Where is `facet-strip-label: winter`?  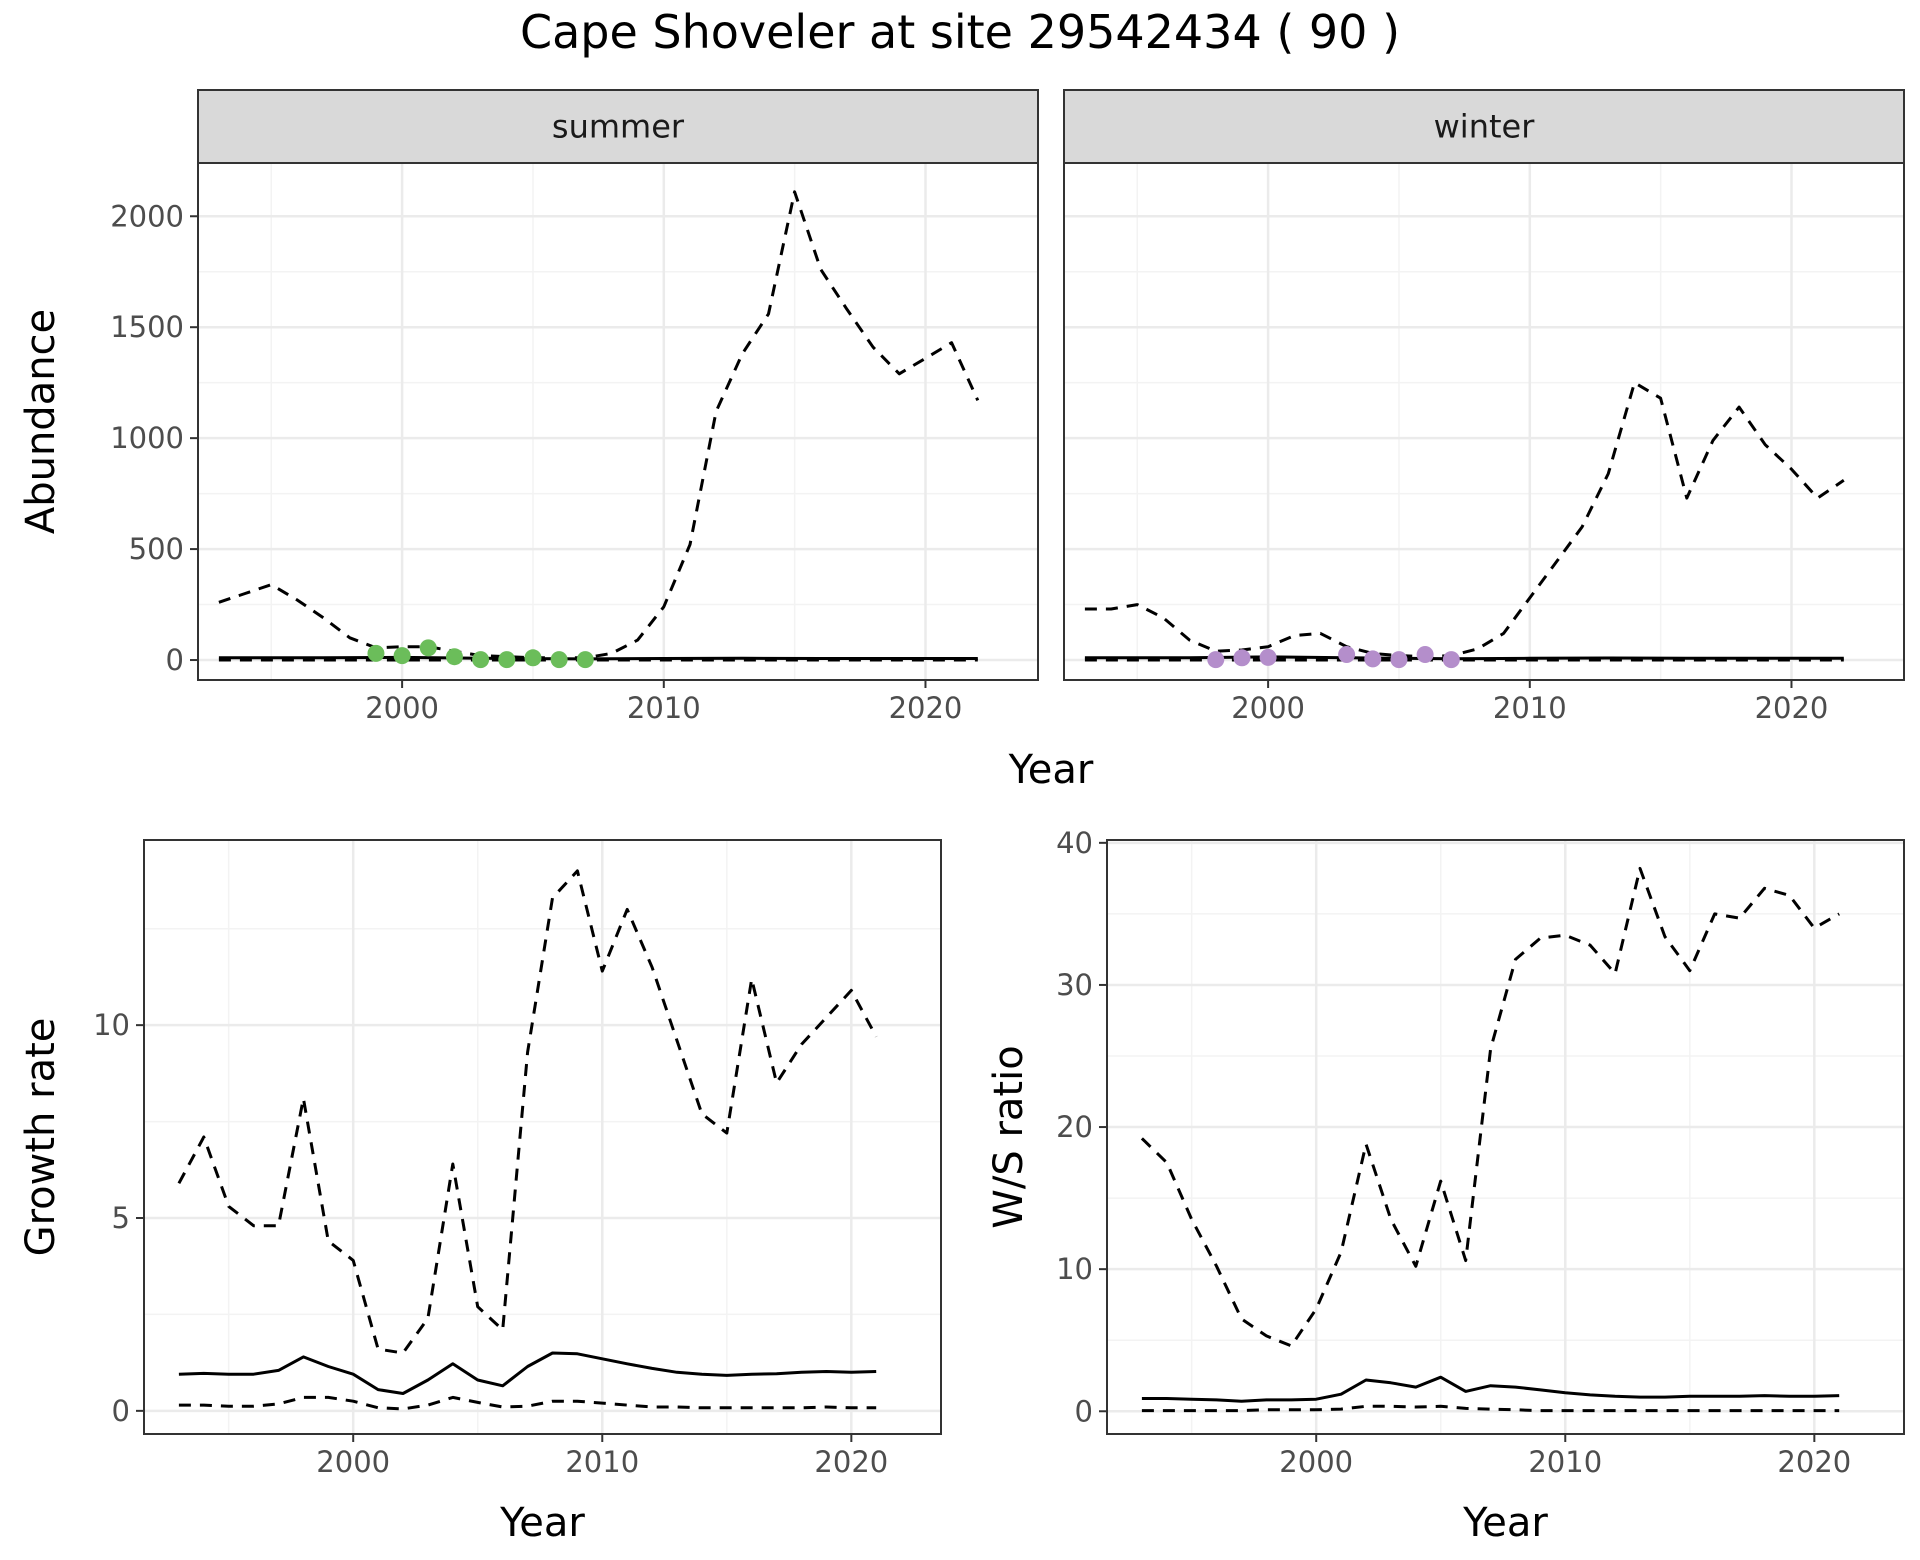 facet-strip-label: winter is located at coordinates (1485, 127).